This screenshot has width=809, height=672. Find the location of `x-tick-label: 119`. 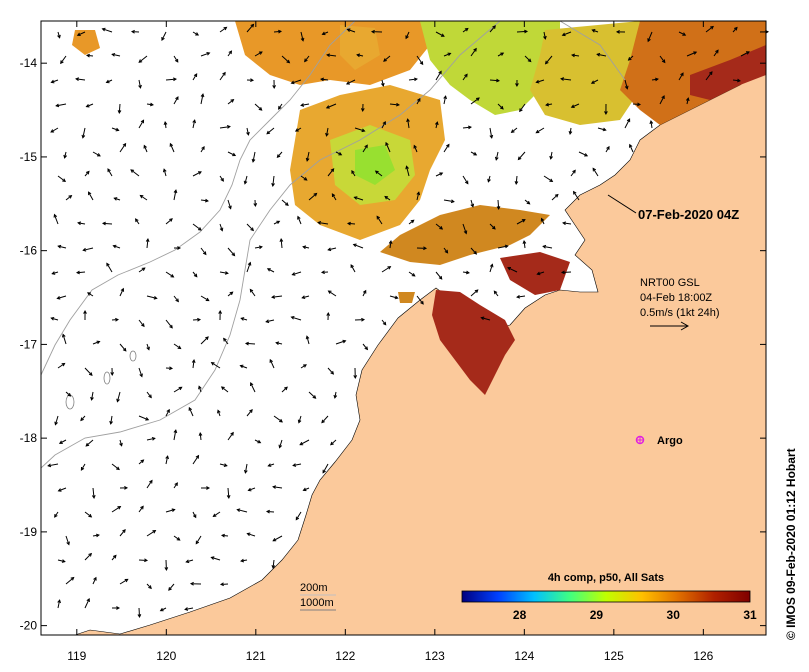

x-tick-label: 119 is located at coordinates (76, 656).